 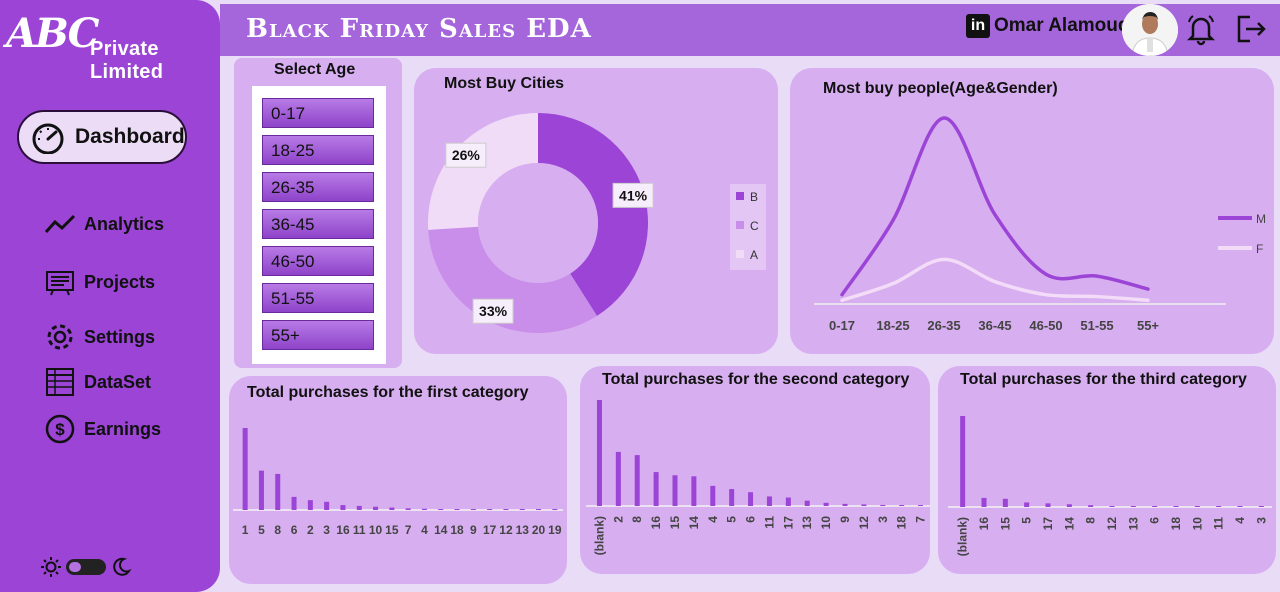 What do you see at coordinates (1261, 520) in the screenshot?
I see `x-tick-label: 3` at bounding box center [1261, 520].